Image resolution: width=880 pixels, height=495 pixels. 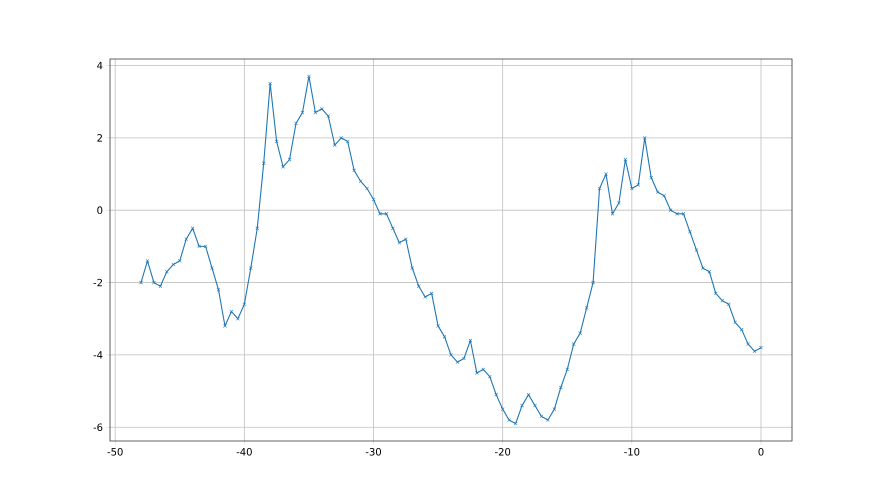 What do you see at coordinates (99, 138) in the screenshot?
I see `y-tick-label: 2` at bounding box center [99, 138].